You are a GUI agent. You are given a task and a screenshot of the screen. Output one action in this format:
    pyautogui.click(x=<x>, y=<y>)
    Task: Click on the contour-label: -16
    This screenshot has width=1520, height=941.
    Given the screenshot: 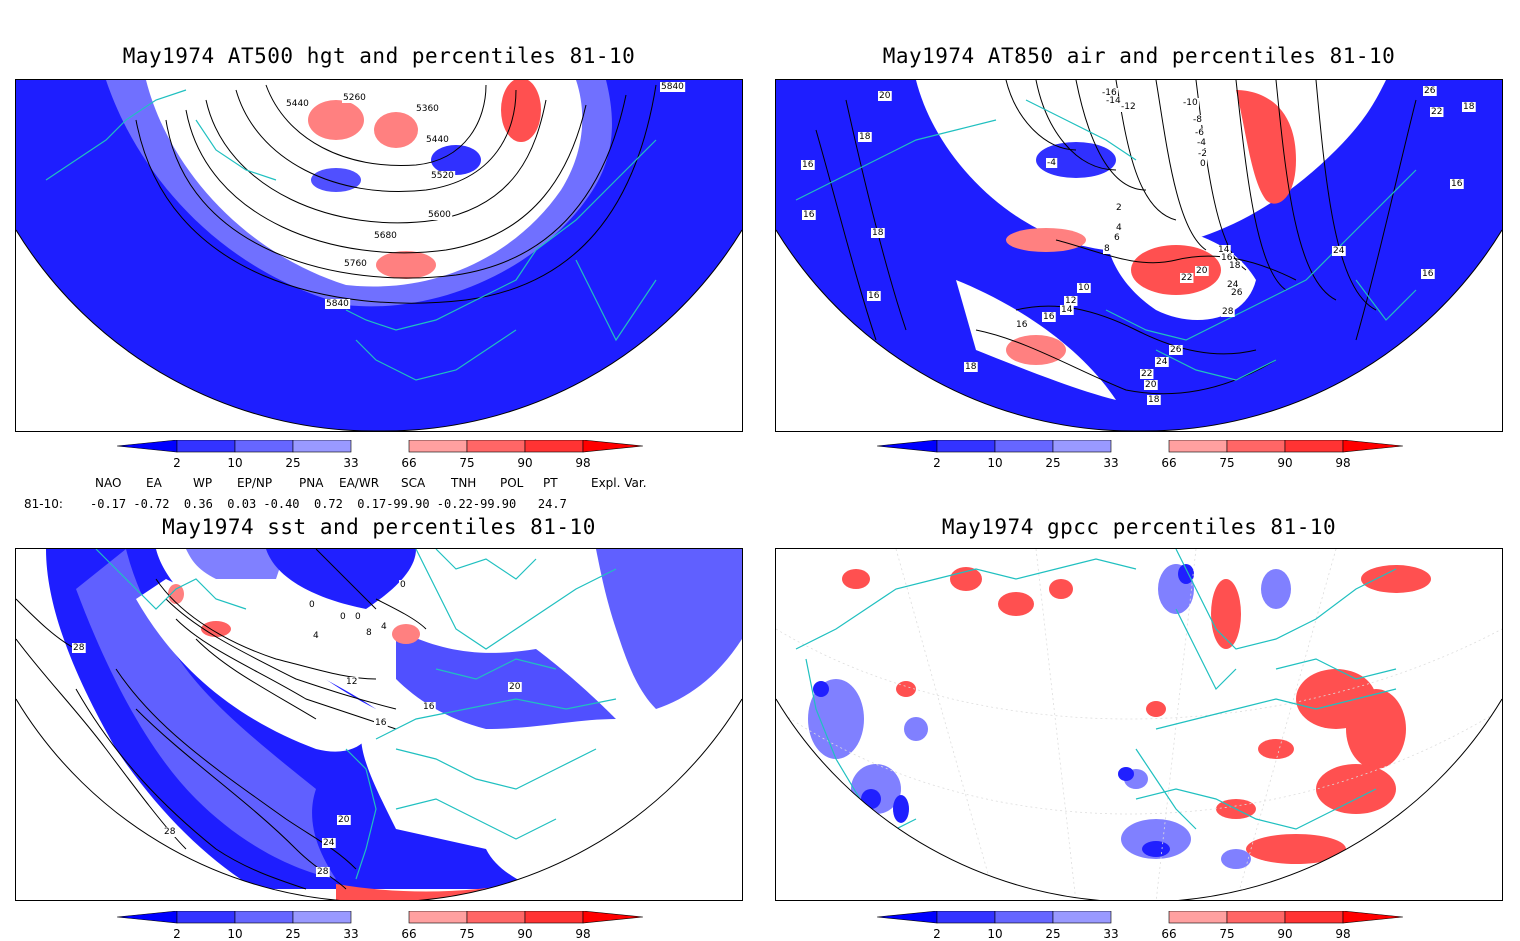 What is the action you would take?
    pyautogui.click(x=1109, y=93)
    